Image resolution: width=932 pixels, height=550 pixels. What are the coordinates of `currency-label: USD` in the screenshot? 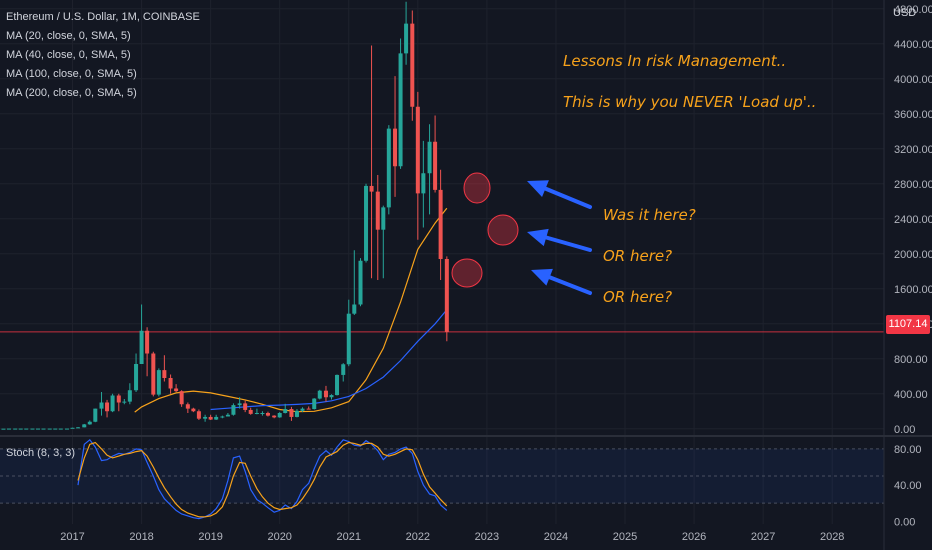 It's located at (905, 13).